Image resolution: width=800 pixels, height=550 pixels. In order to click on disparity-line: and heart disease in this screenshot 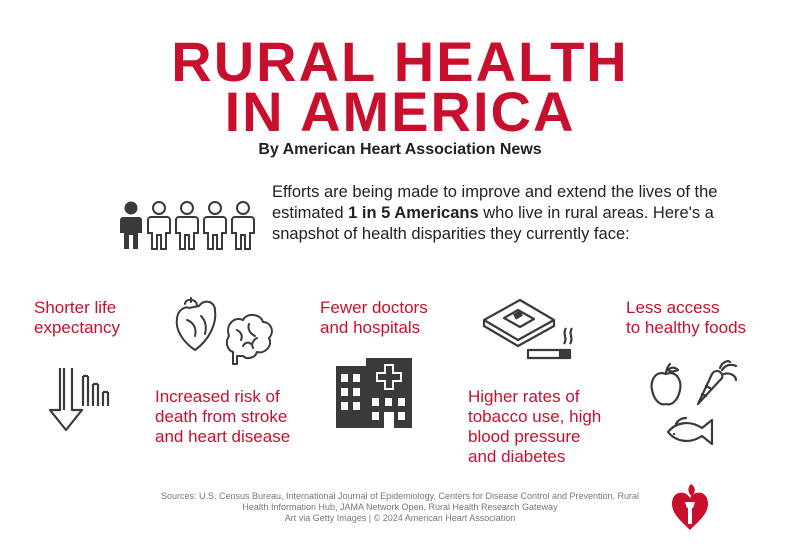, I will do `click(223, 436)`.